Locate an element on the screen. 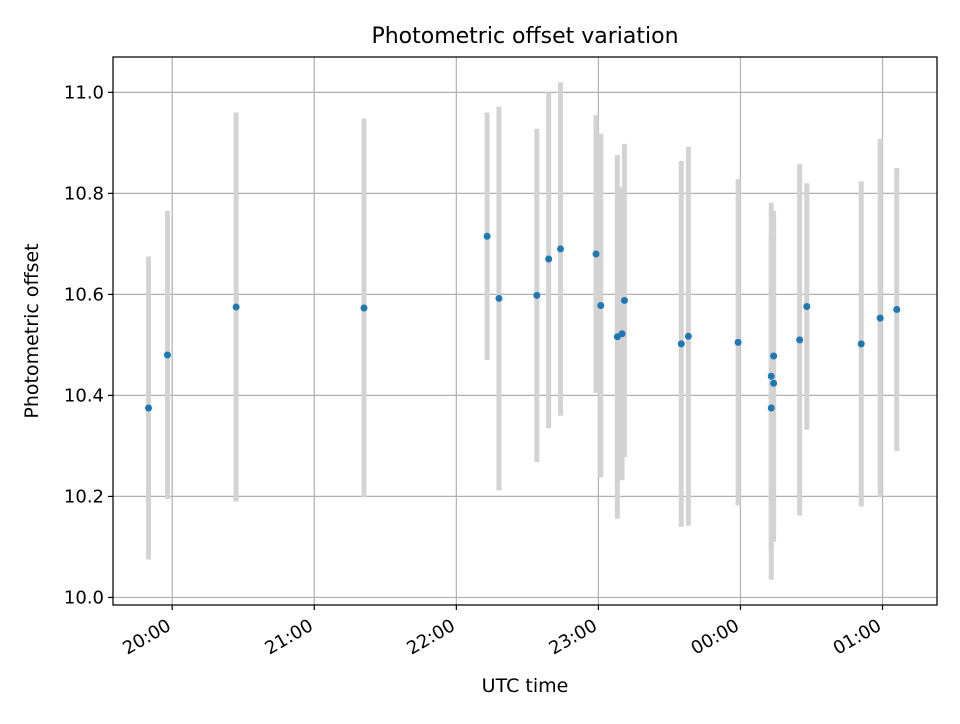 The width and height of the screenshot is (960, 724). y-tick-label: 10.8 is located at coordinates (84, 193).